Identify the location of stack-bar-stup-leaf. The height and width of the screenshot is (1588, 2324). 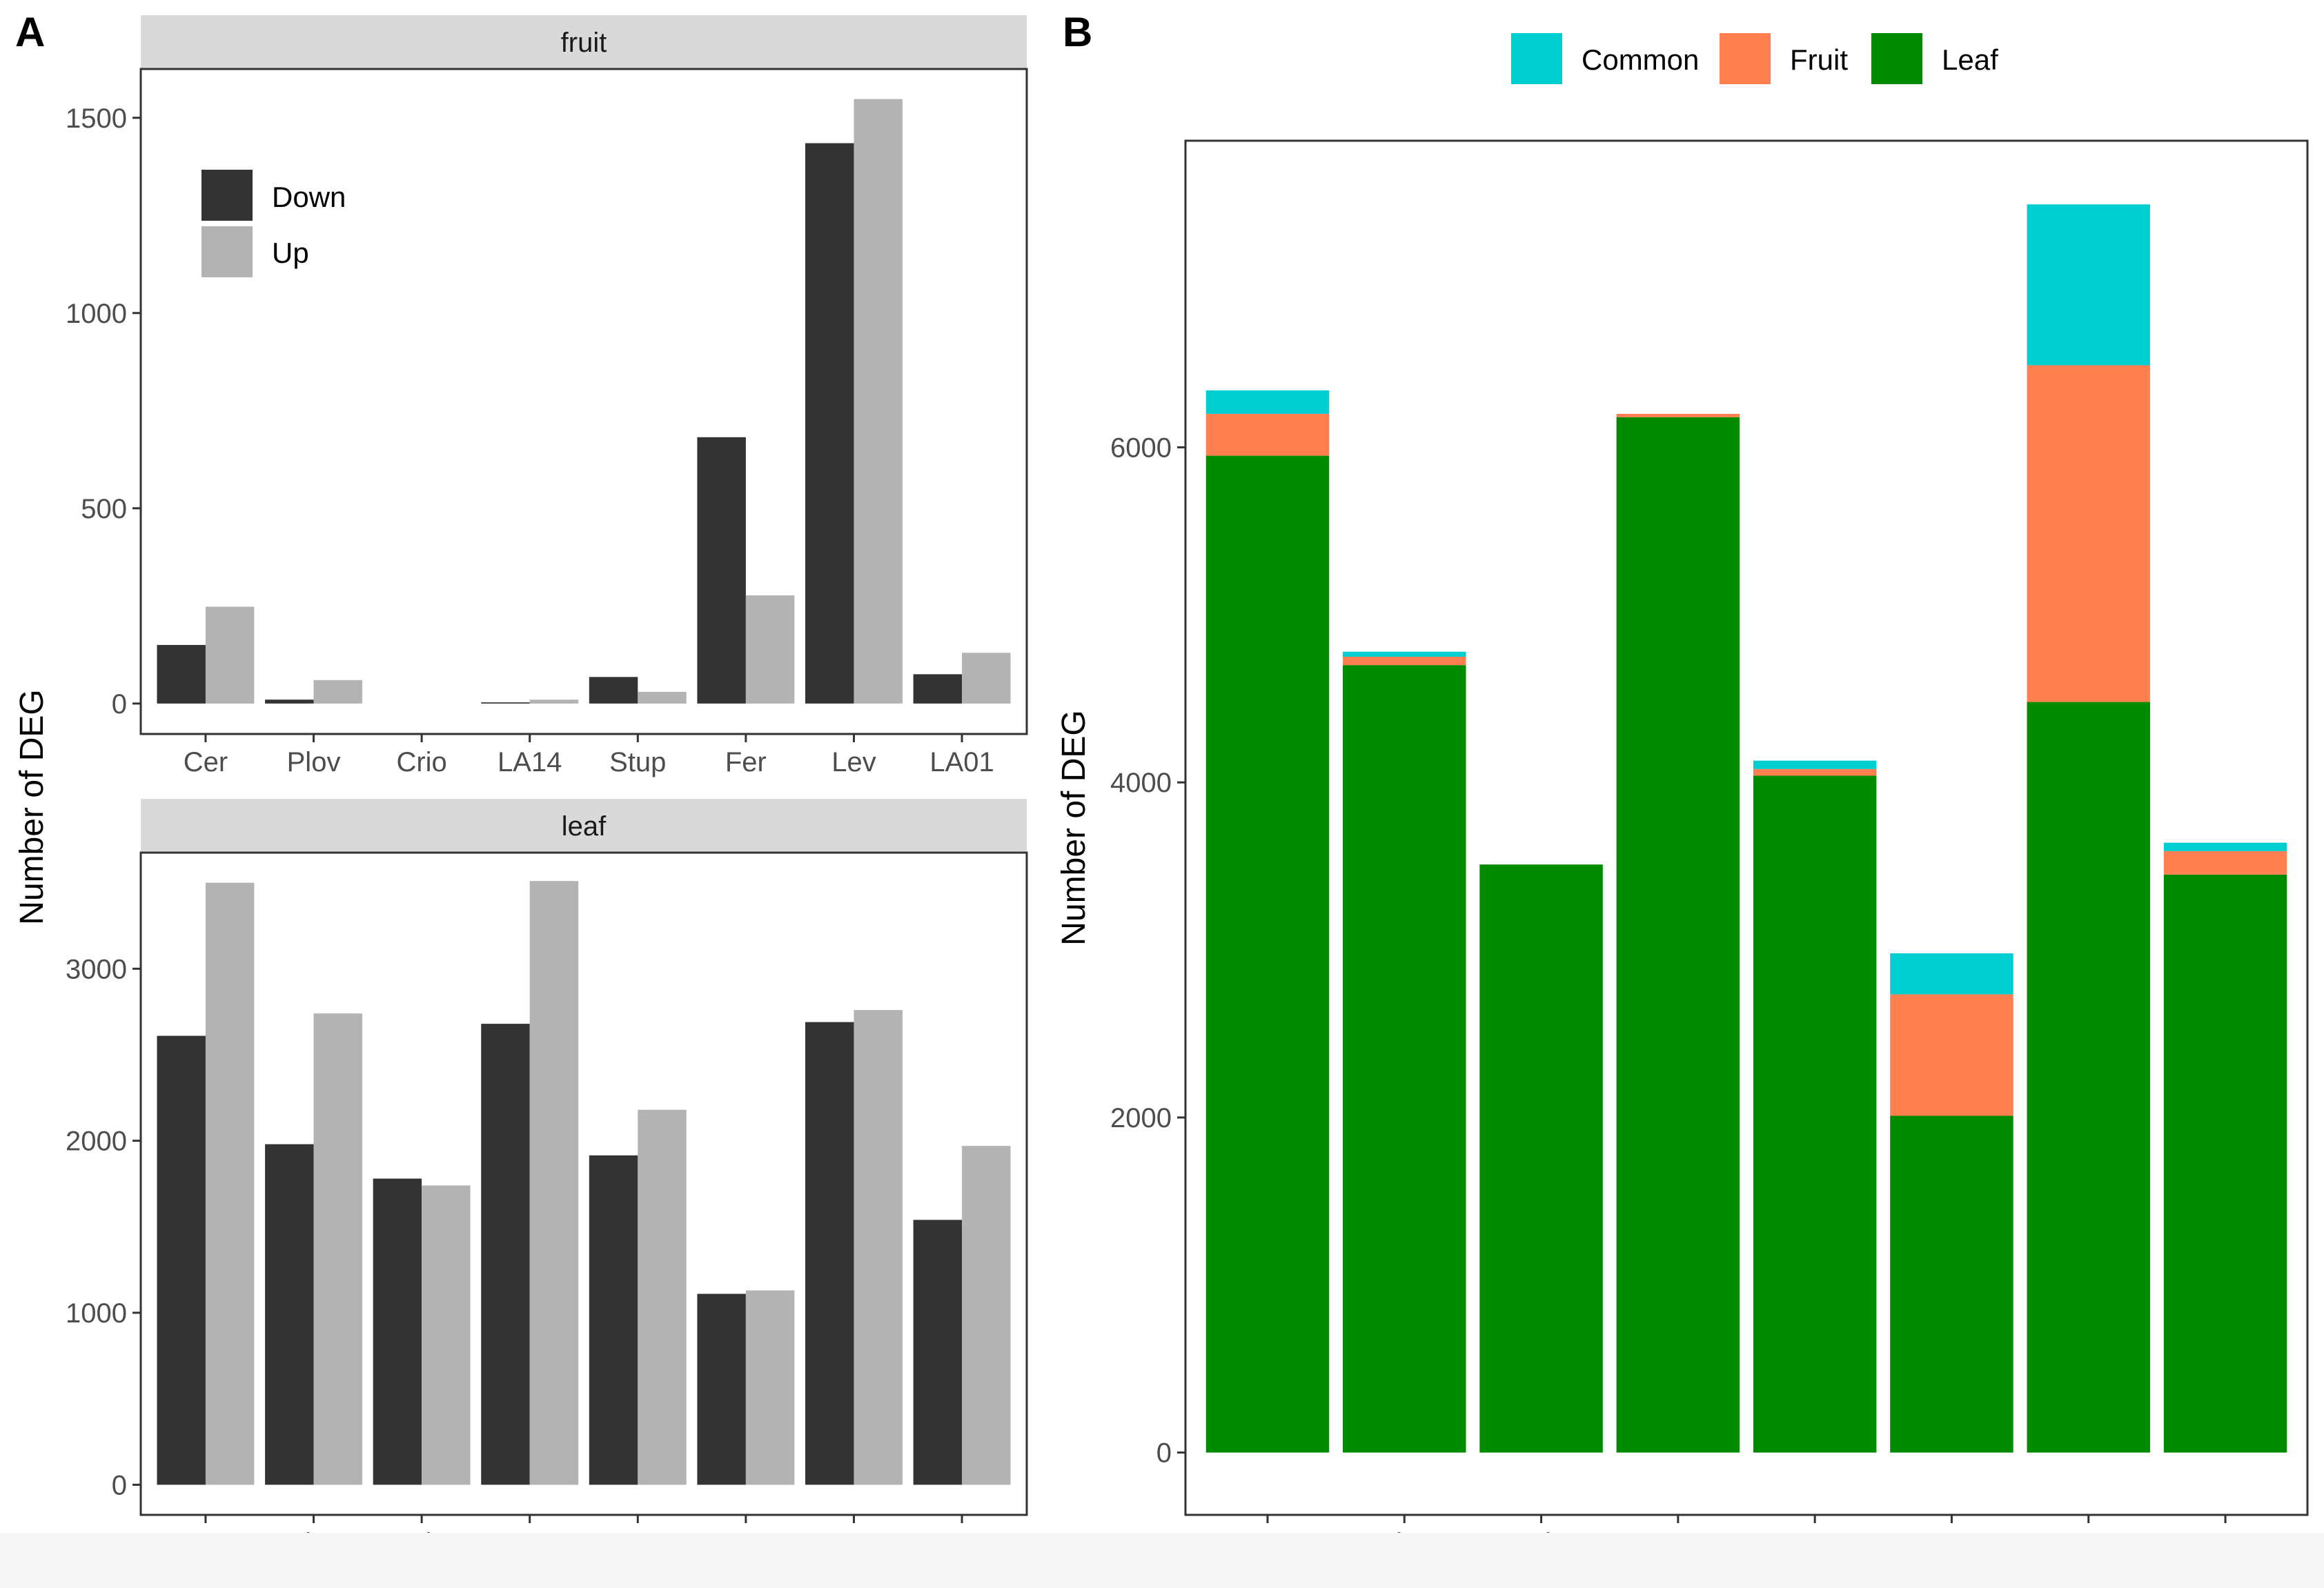
(1815, 1114).